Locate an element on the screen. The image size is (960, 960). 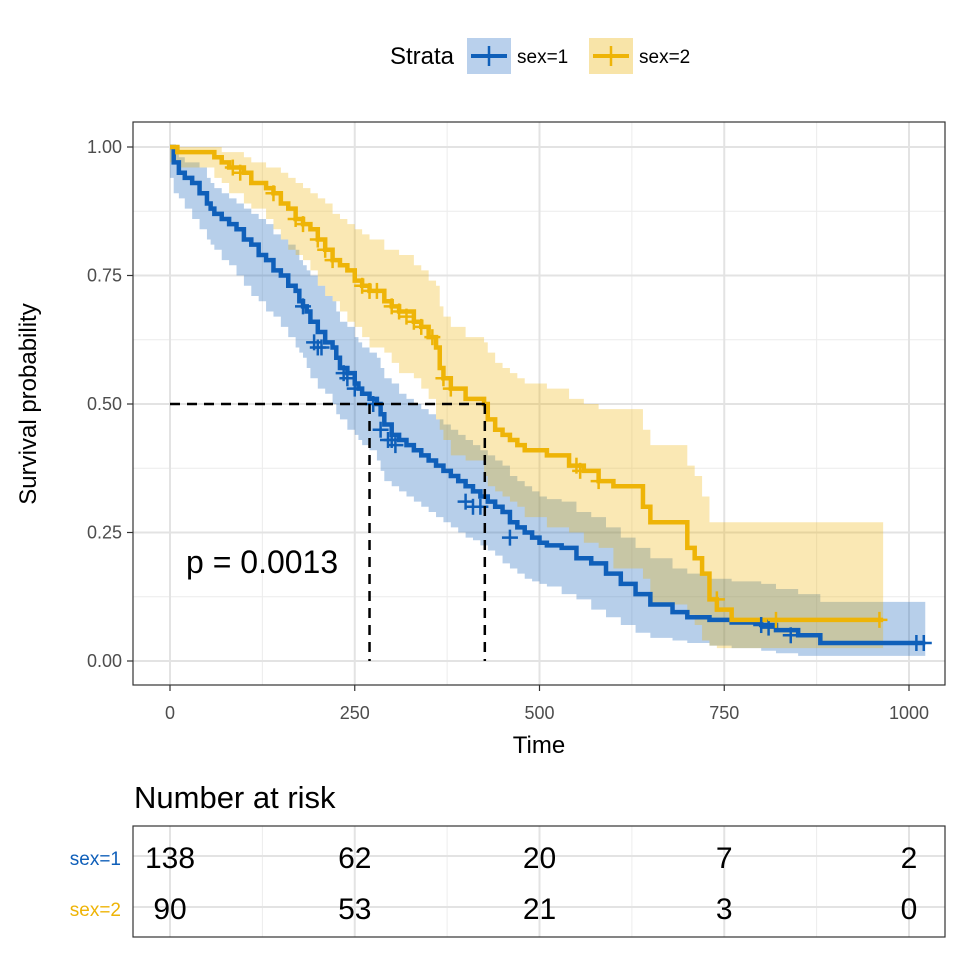
risk-value-sex1: 7 is located at coordinates (724, 858).